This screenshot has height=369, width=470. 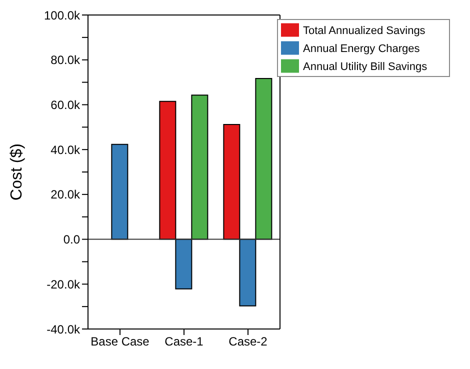 What do you see at coordinates (65, 60) in the screenshot?
I see `y-tick-label: 80.0k` at bounding box center [65, 60].